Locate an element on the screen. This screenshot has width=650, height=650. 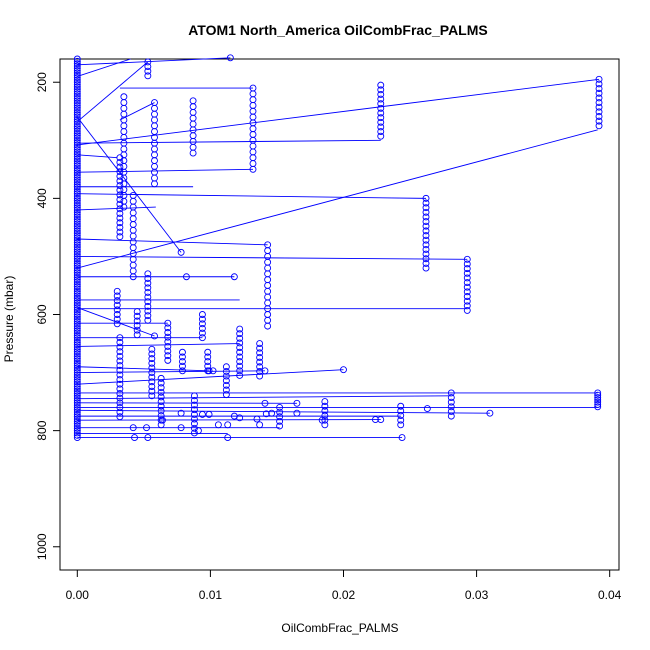
x-tick-label: 0.01 is located at coordinates (211, 595).